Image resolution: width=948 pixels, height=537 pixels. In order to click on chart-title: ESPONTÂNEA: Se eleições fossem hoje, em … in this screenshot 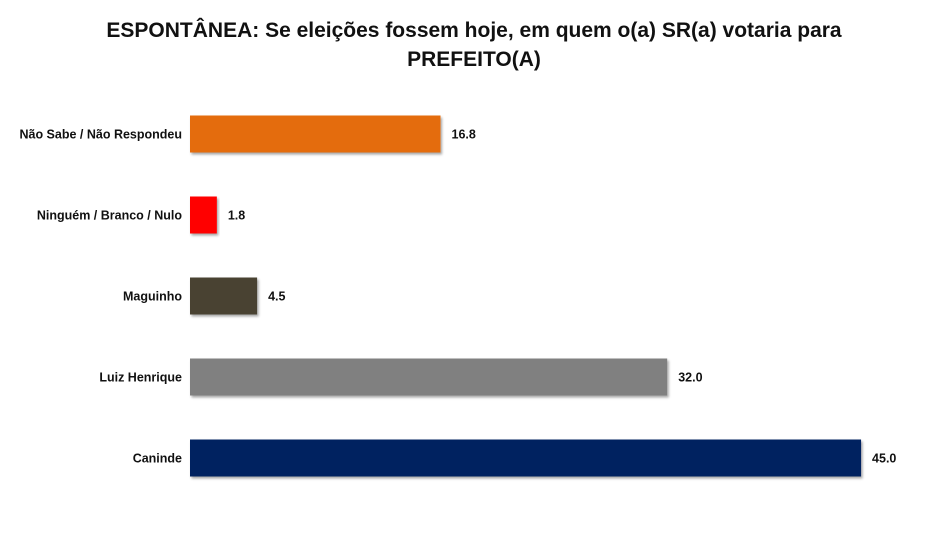, I will do `click(474, 45)`.